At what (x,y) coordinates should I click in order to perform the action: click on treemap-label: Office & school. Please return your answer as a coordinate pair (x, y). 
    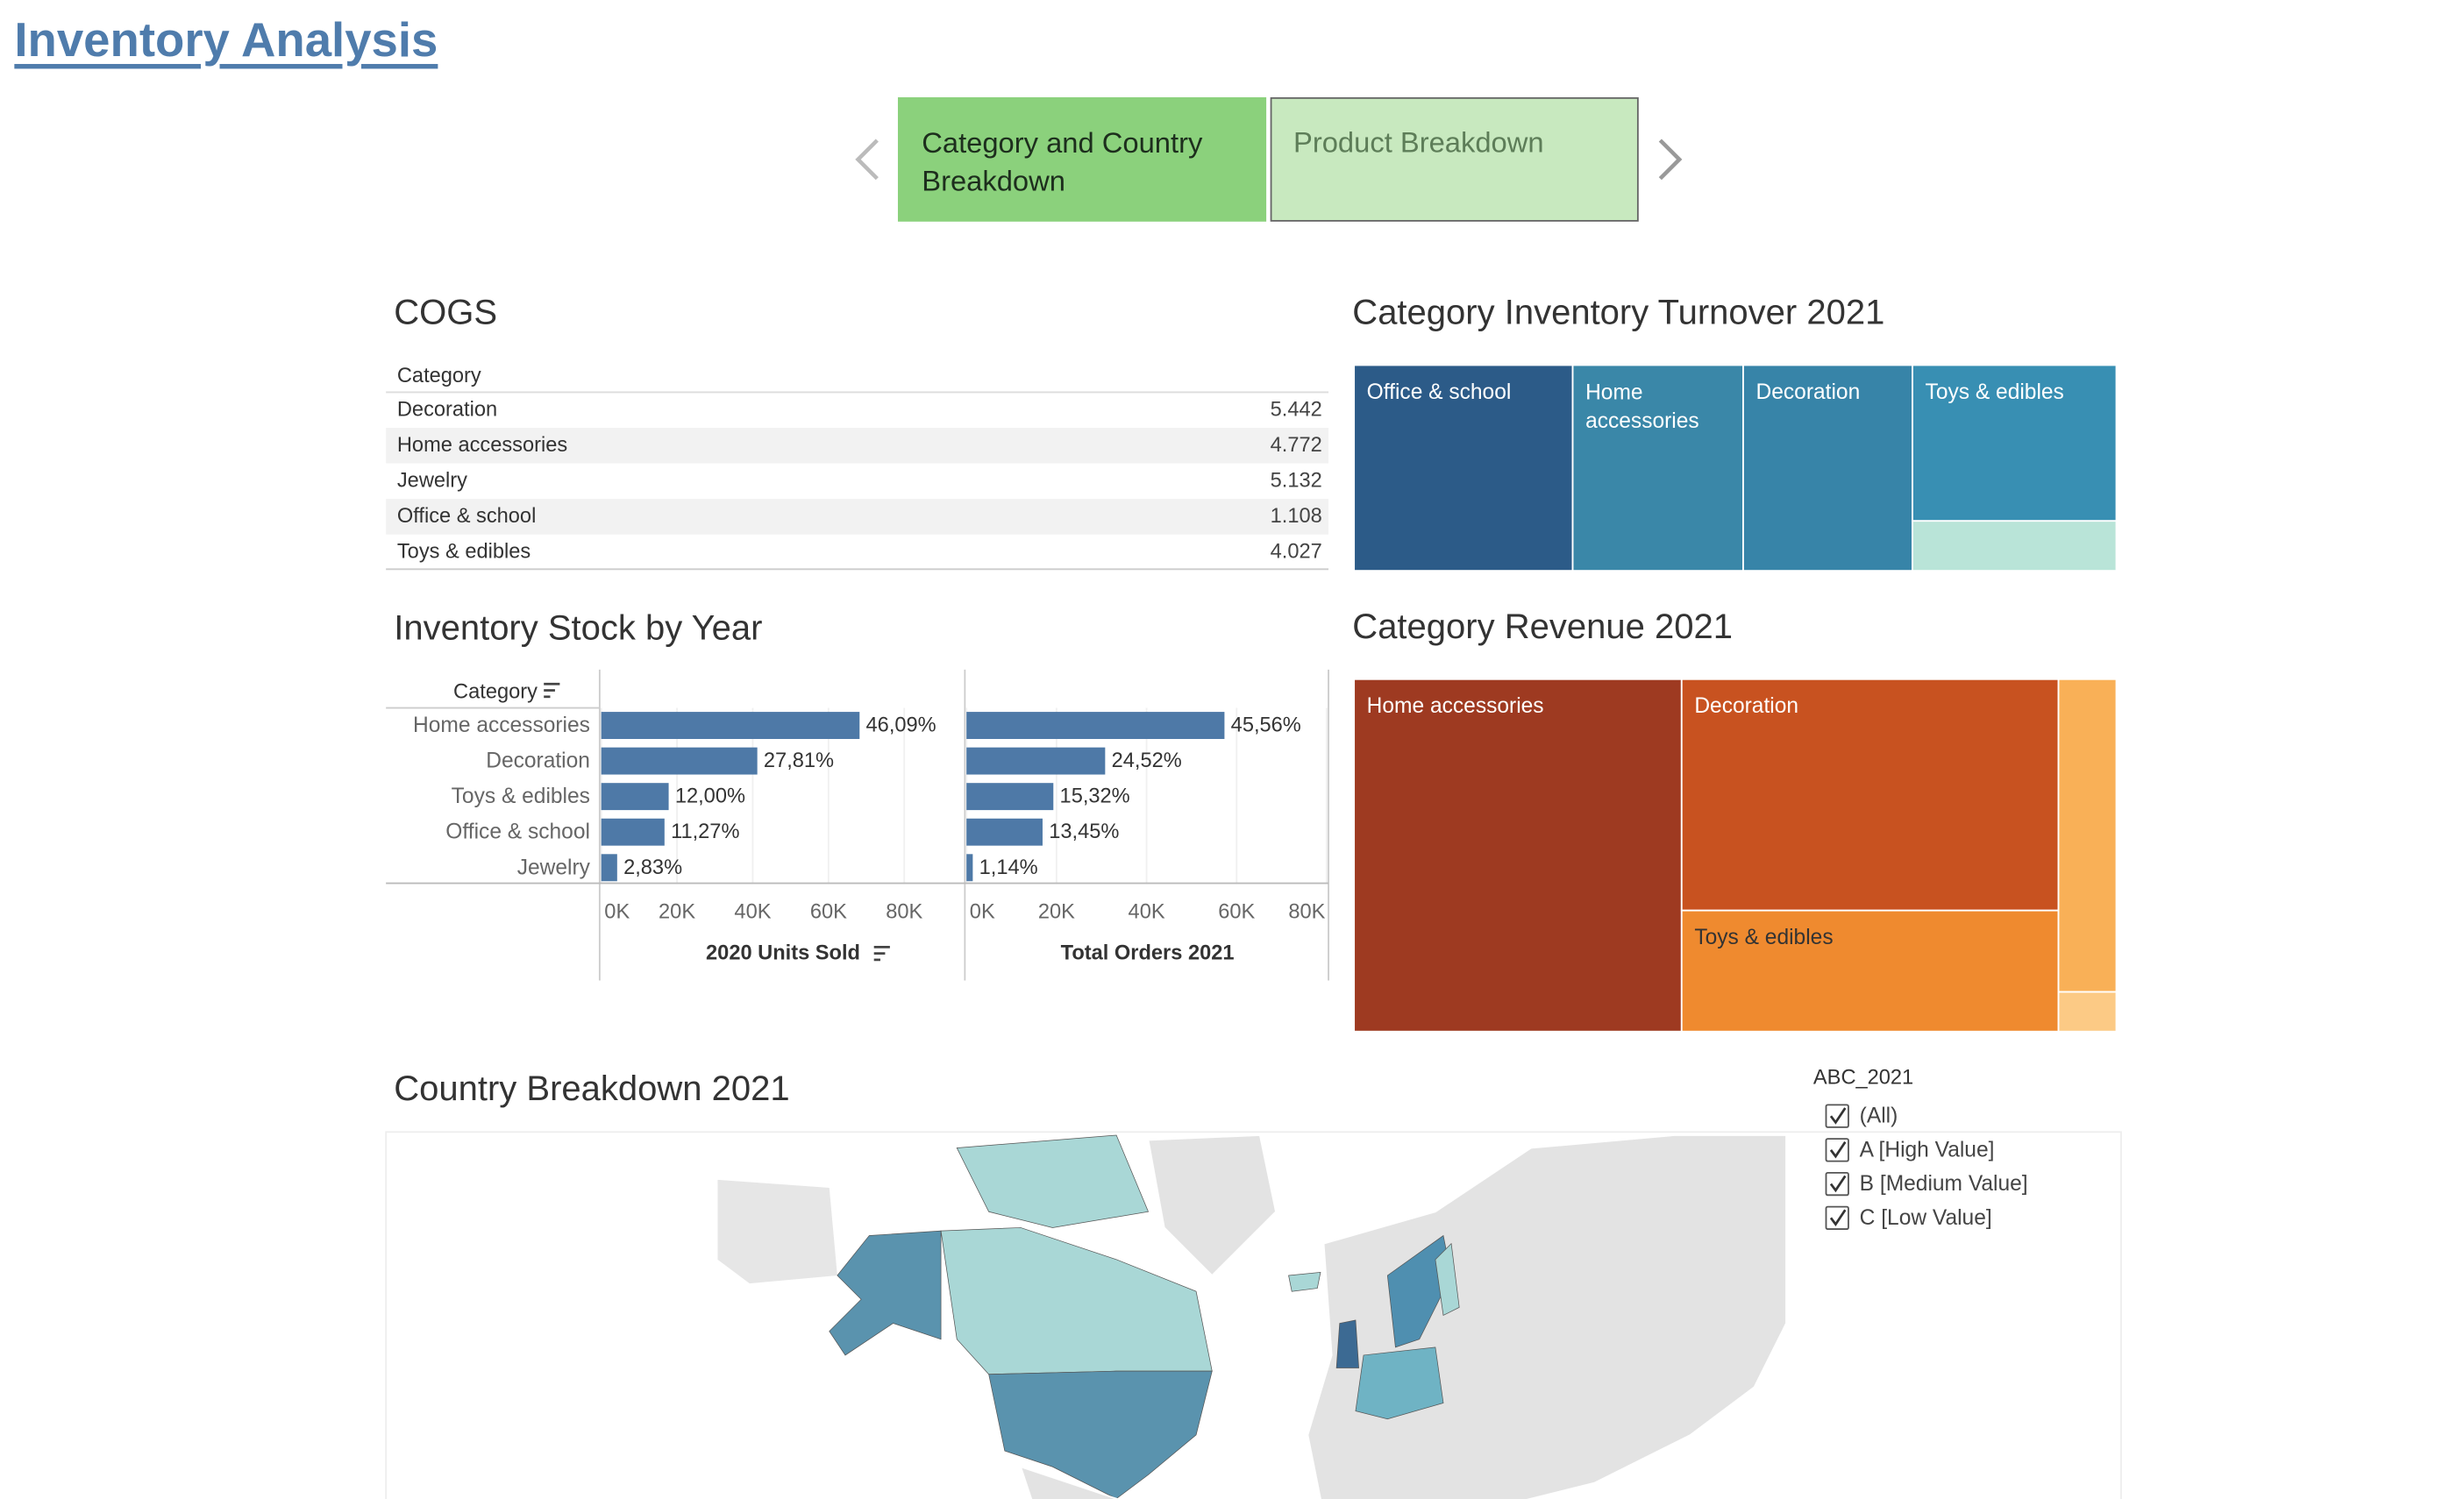
    Looking at the image, I should click on (1440, 392).